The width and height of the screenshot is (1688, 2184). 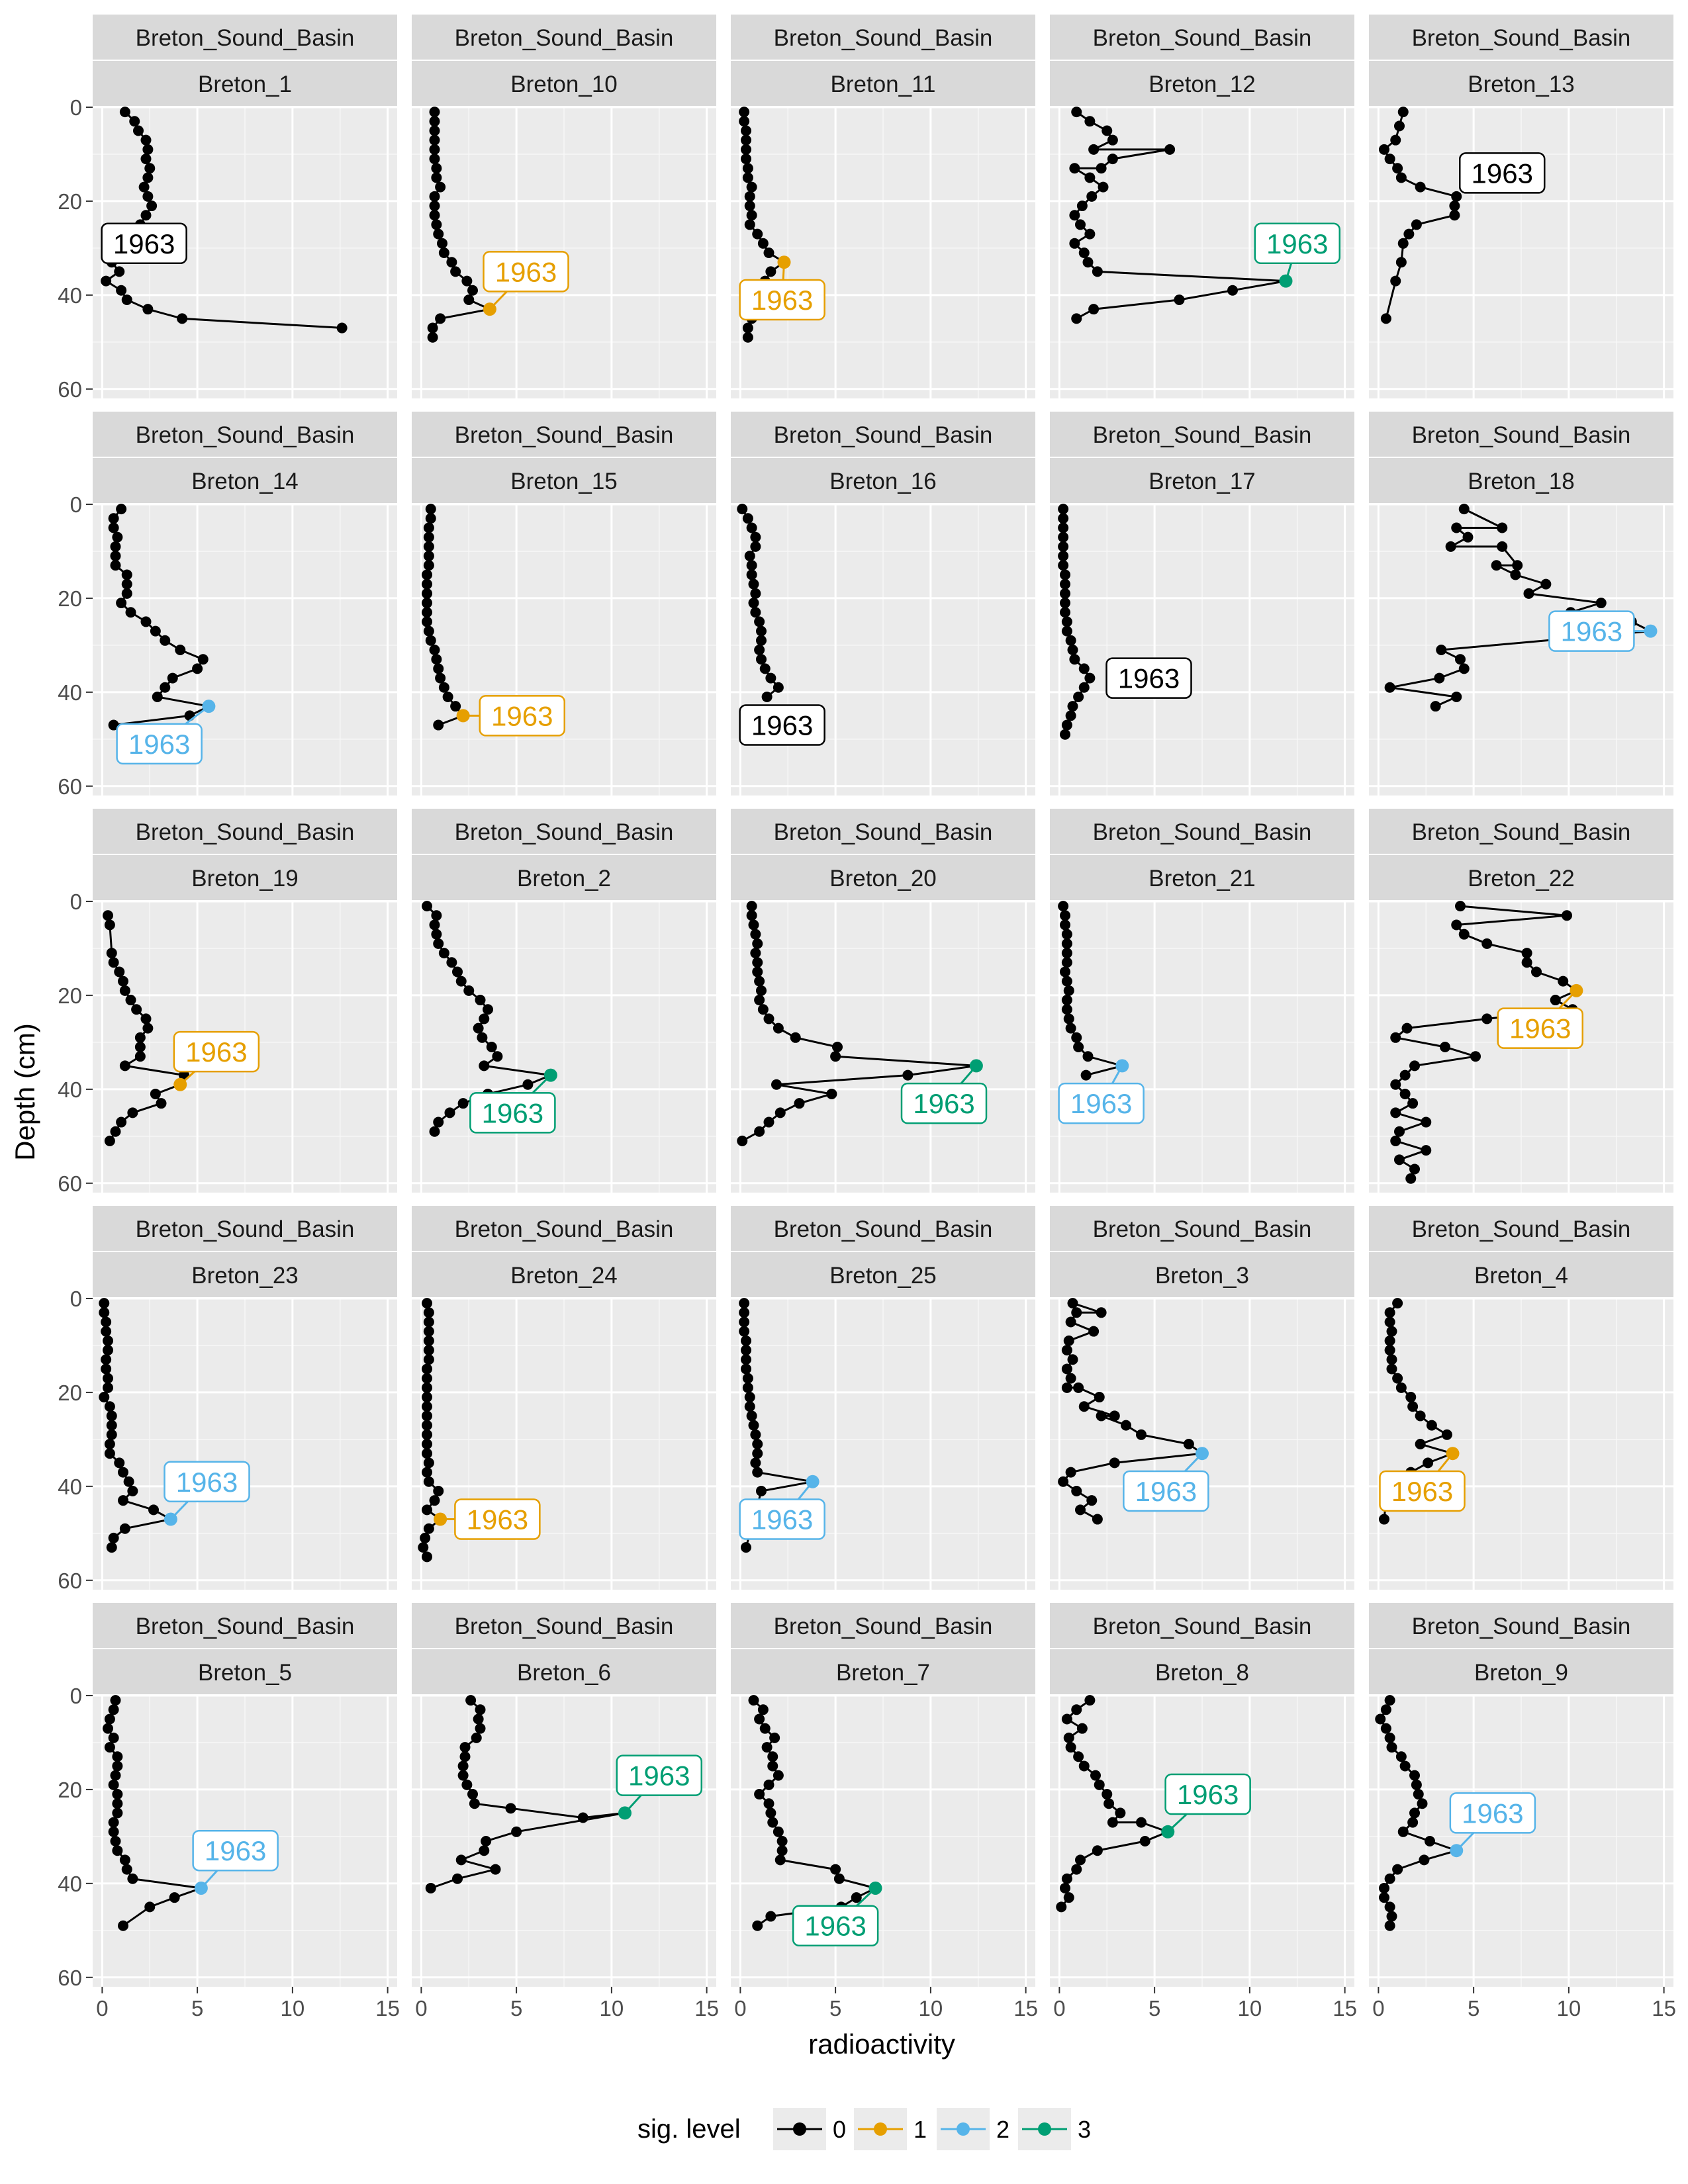 What do you see at coordinates (1084, 2129) in the screenshot?
I see `legend-key-label: 3` at bounding box center [1084, 2129].